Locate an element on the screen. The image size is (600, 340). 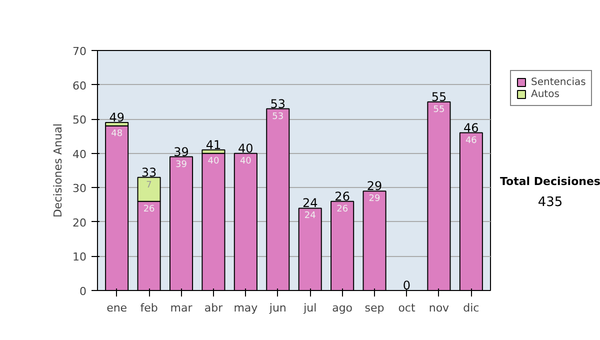
x-tick-label: oct is located at coordinates (407, 308).